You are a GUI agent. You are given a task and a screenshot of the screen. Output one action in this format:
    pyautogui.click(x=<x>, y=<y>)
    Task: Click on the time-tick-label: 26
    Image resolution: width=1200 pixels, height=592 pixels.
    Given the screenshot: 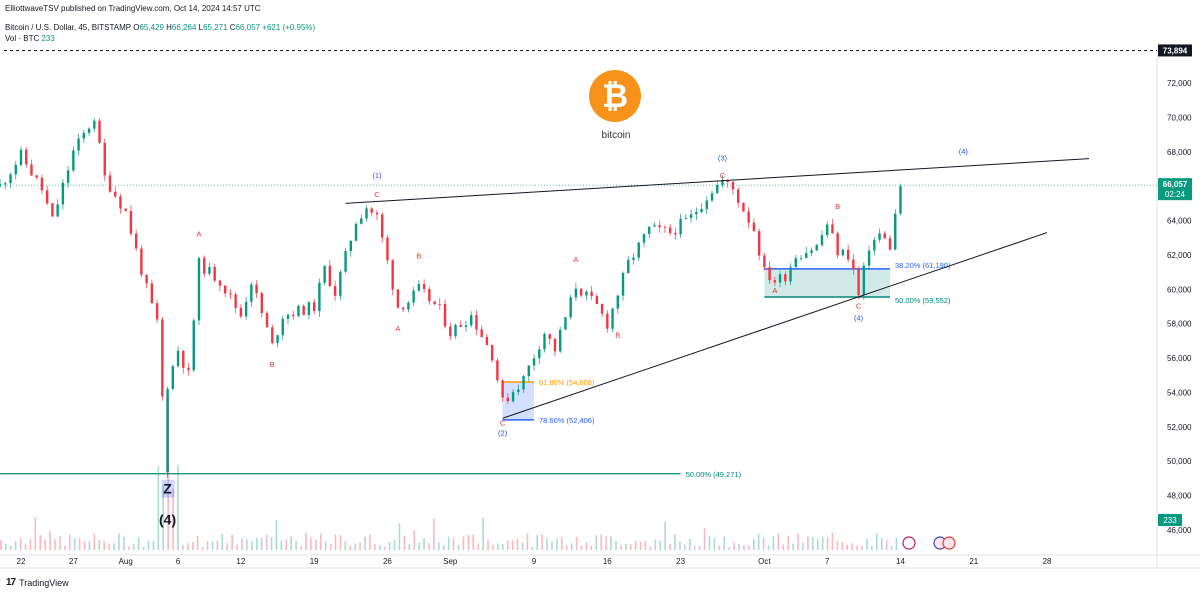 What is the action you would take?
    pyautogui.click(x=387, y=561)
    